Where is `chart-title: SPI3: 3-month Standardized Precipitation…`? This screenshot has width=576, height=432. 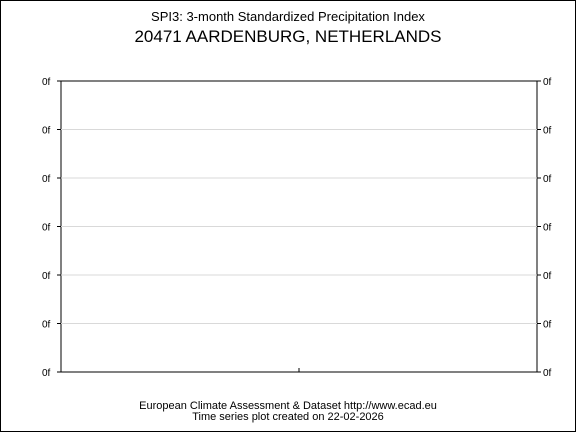
chart-title: SPI3: 3-month Standardized Precipitation… is located at coordinates (288, 16).